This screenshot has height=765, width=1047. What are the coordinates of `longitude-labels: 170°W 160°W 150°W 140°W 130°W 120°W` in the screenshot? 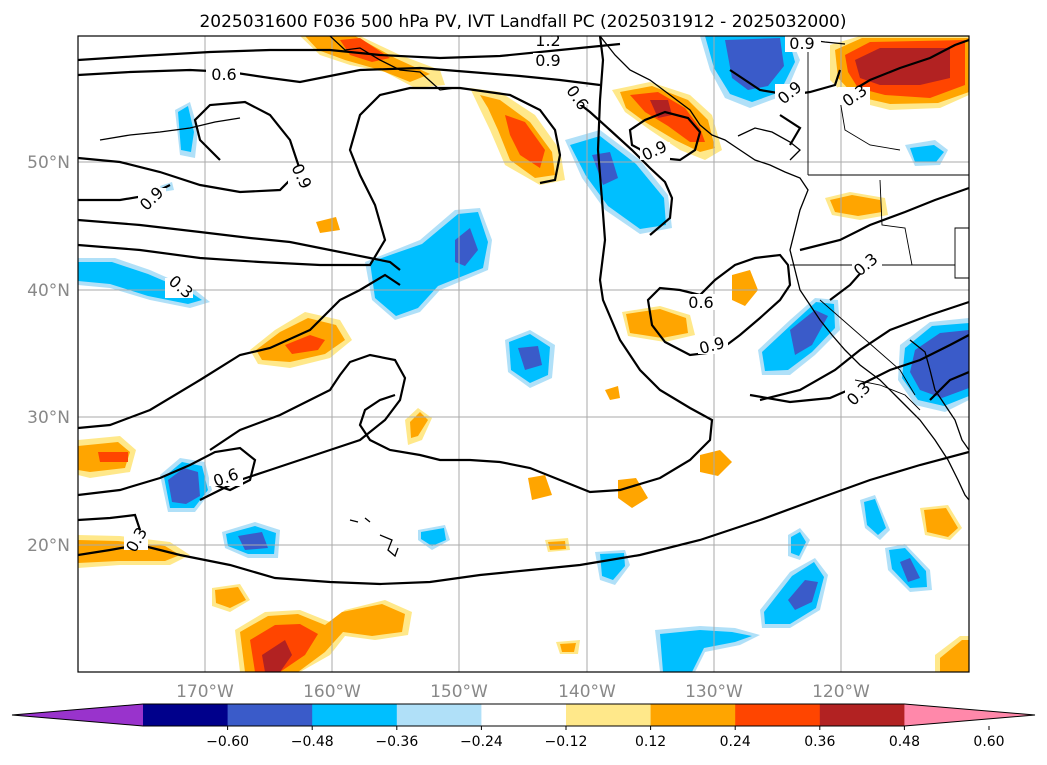 It's located at (523, 692).